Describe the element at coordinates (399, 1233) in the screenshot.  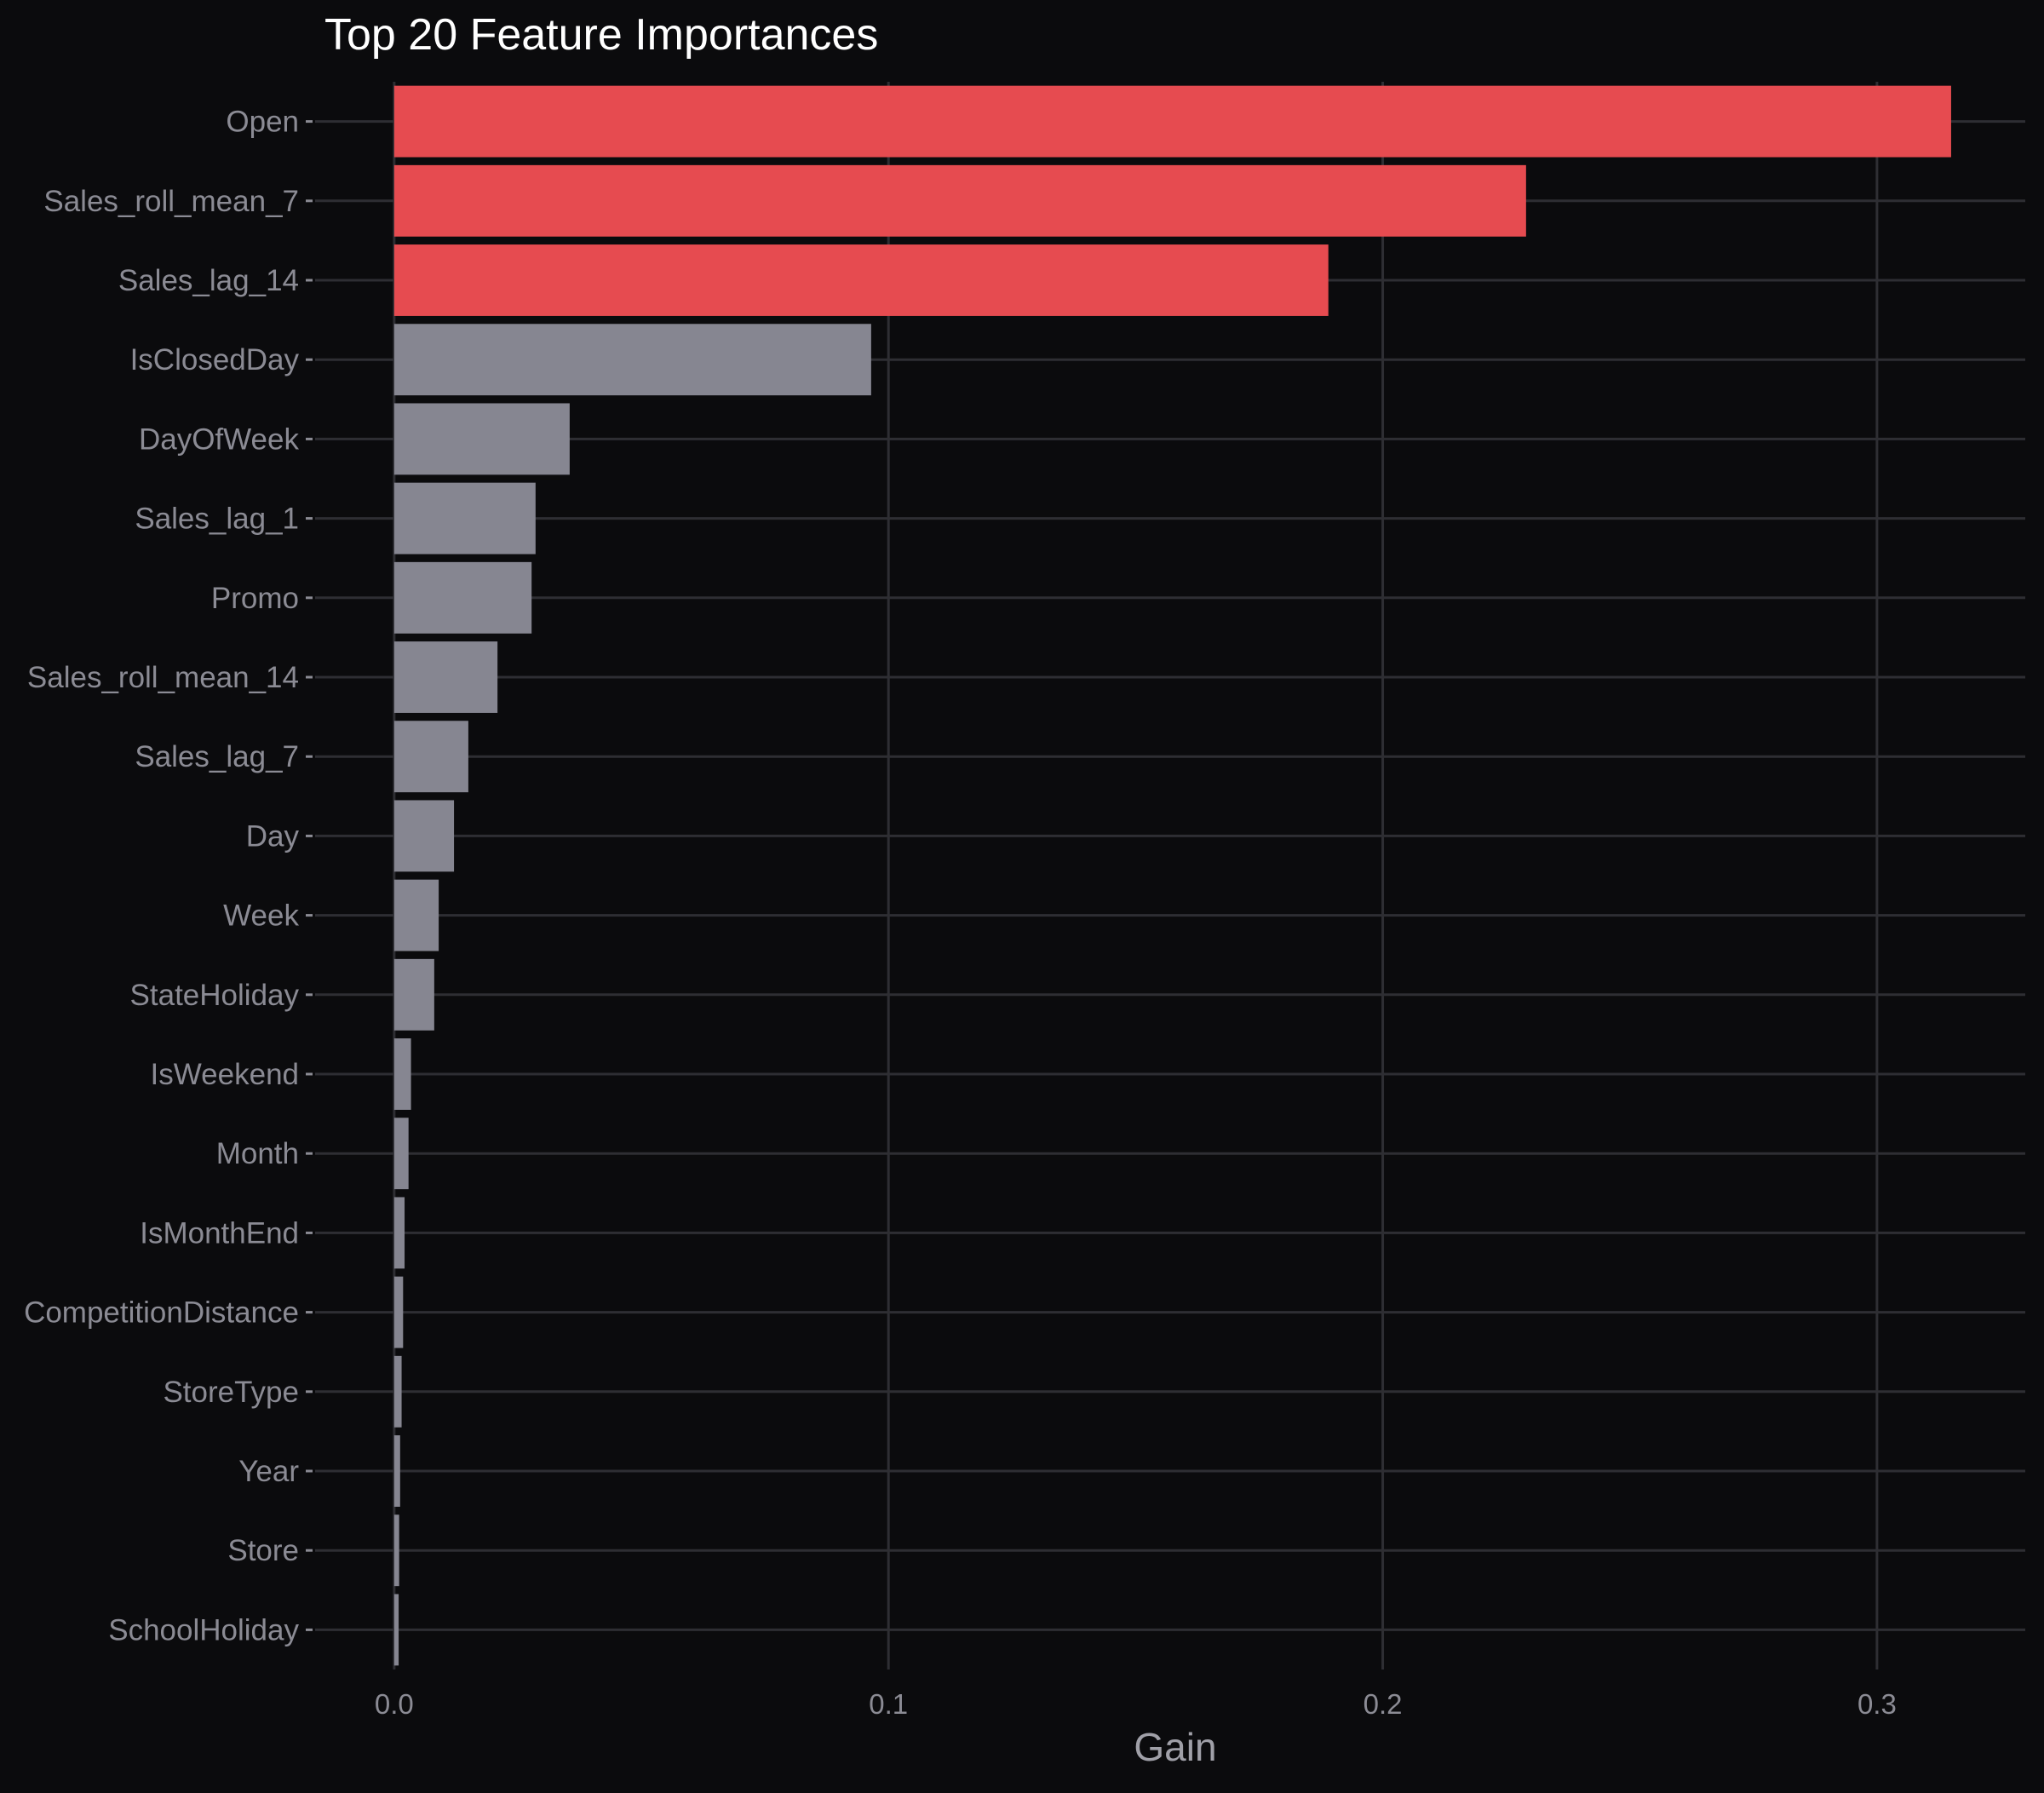
I see `bar-ismonthend` at that location.